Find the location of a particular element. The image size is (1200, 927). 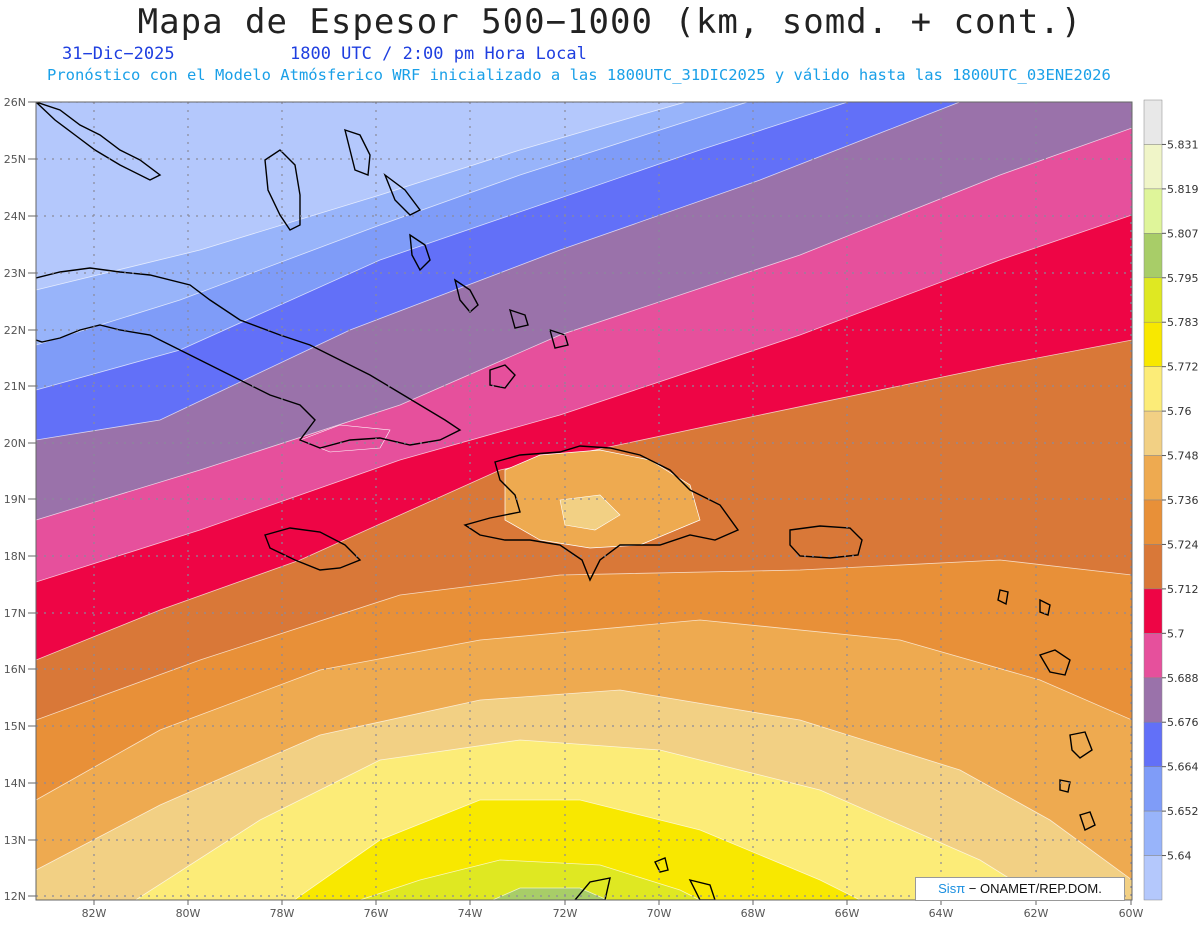

legend-label: 5.76 is located at coordinates (1179, 411).